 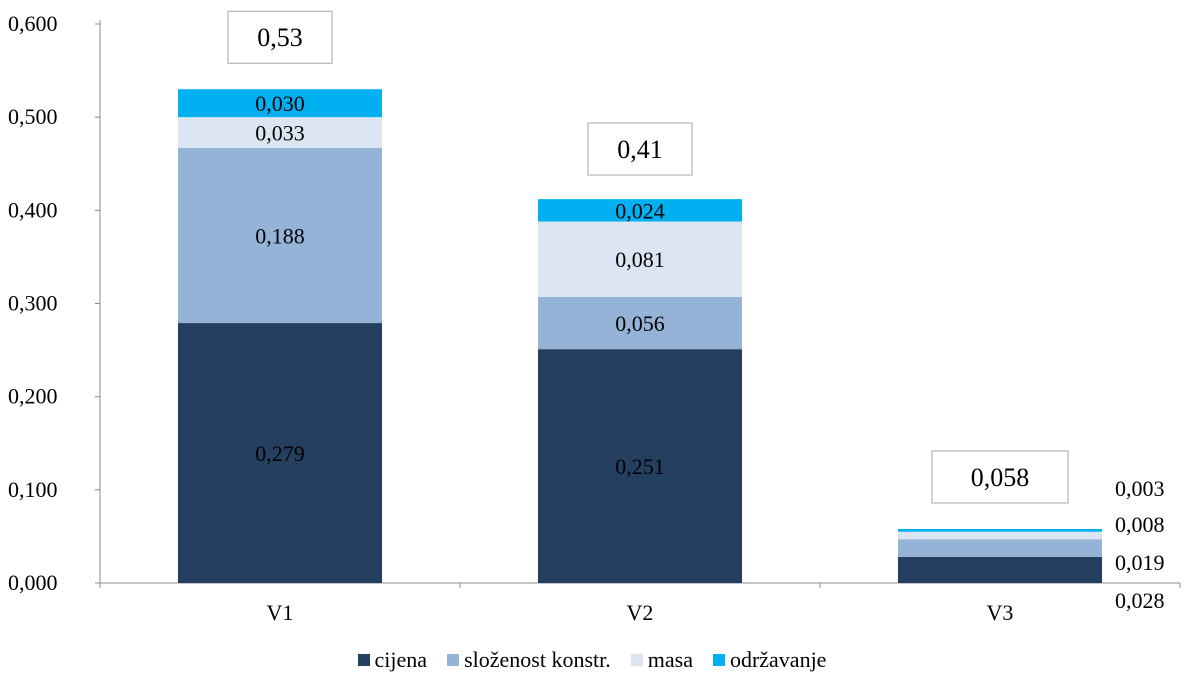 I want to click on legend-item: masa, so click(x=661, y=660).